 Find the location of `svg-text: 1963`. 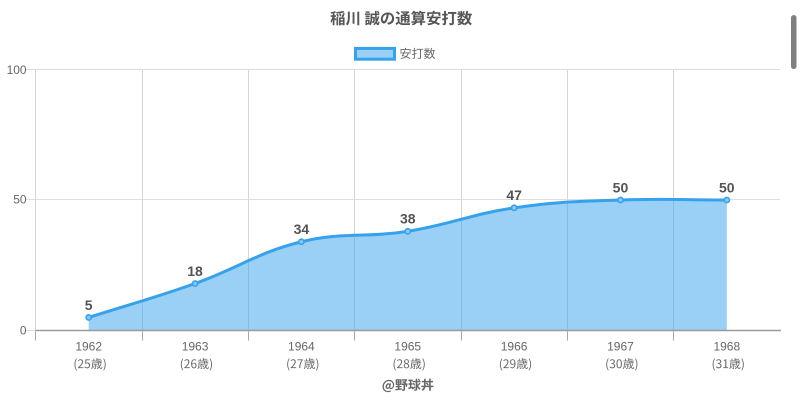

svg-text: 1963 is located at coordinates (195, 346).